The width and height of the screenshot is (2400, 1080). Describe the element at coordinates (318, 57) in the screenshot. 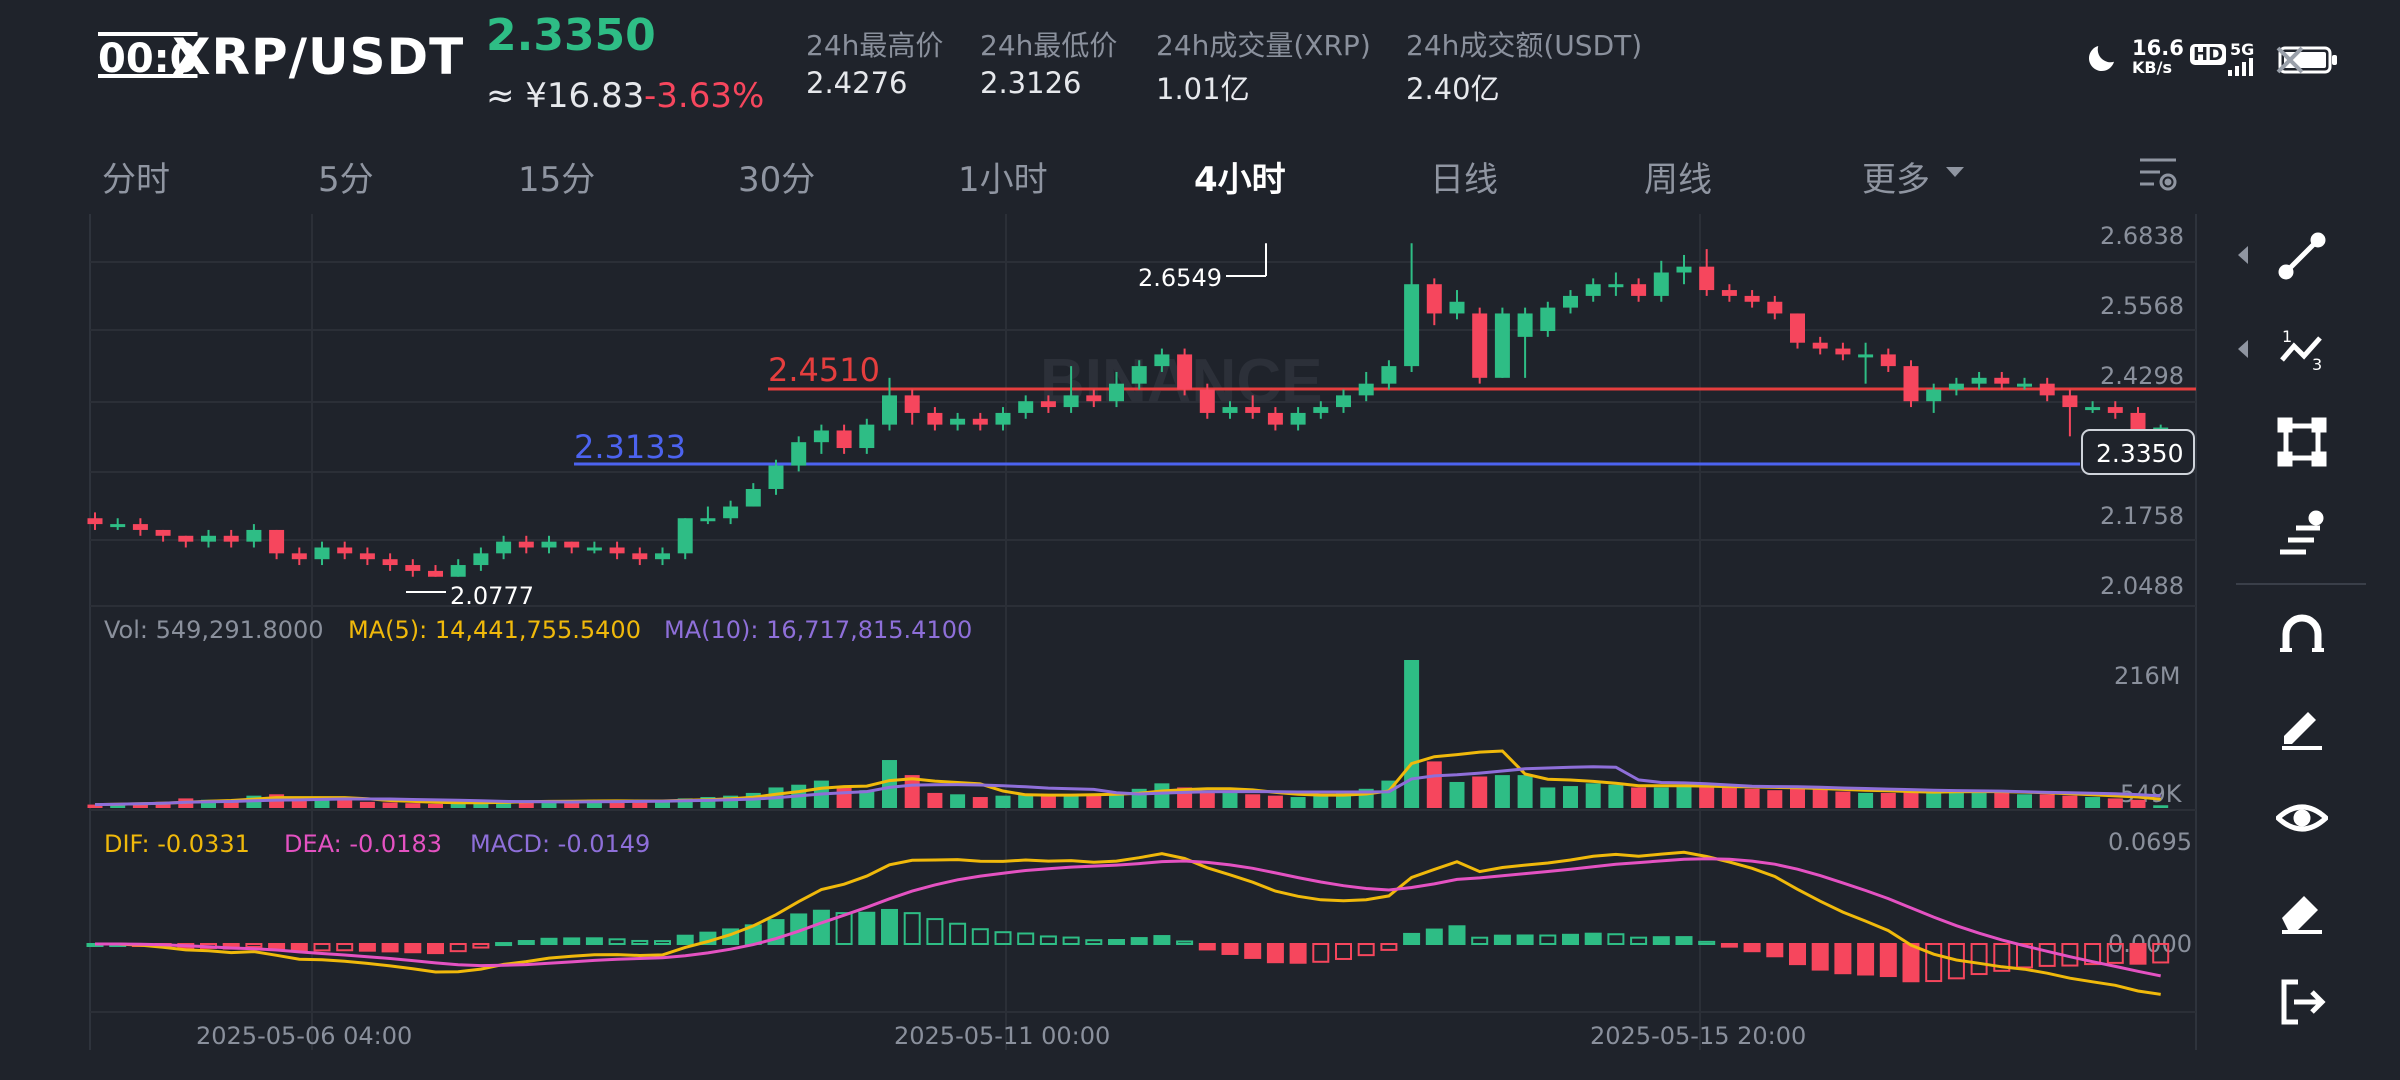

I see `pair-symbol: XRP/USDT` at that location.